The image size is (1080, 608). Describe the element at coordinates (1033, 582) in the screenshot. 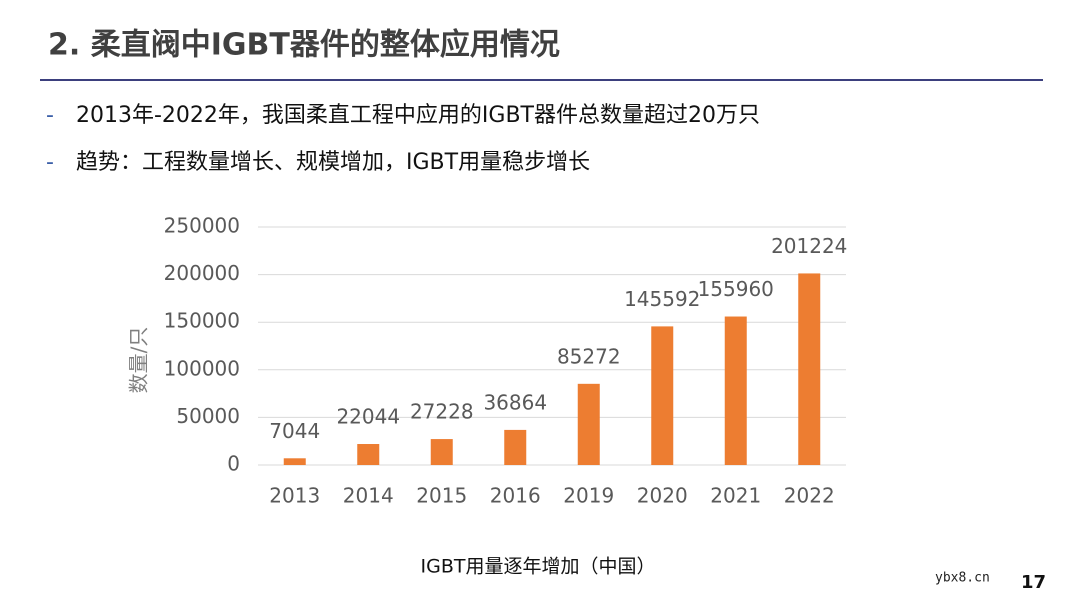

I see `page-number: 17` at that location.